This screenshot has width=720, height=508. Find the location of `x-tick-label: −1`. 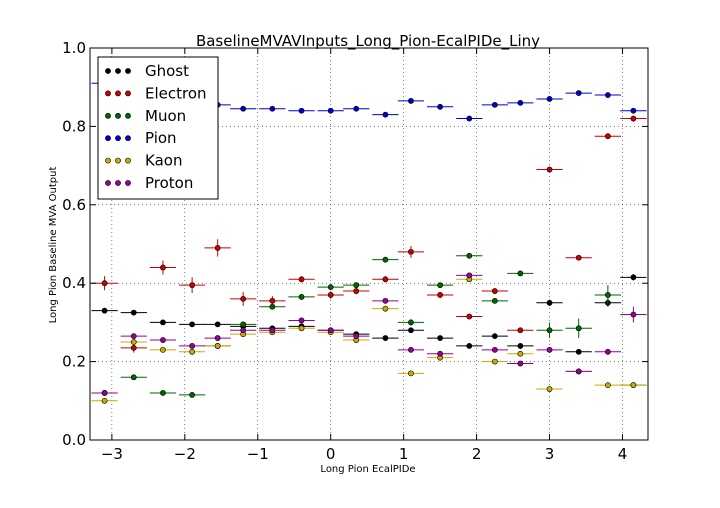

x-tick-label: −1 is located at coordinates (258, 454).